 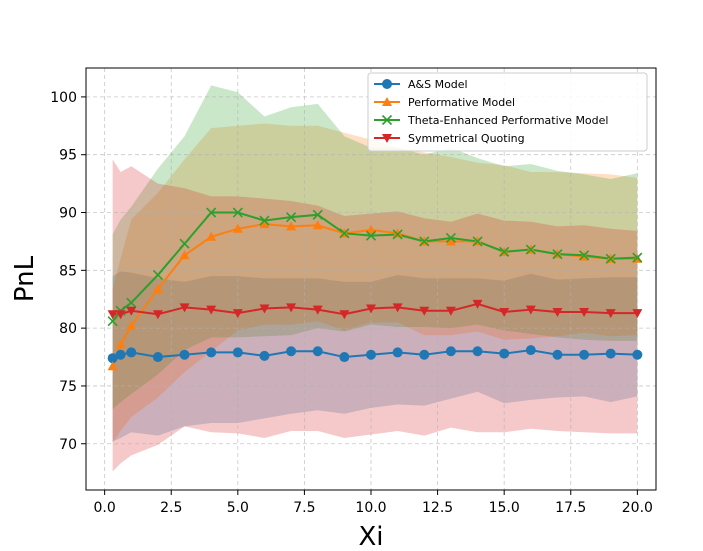 What do you see at coordinates (570, 508) in the screenshot?
I see `x-tick-label-7: 17.5` at bounding box center [570, 508].